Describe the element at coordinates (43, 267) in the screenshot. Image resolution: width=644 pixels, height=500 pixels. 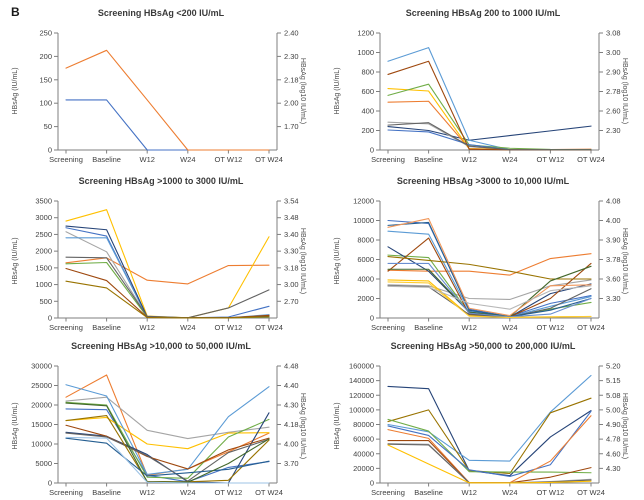
I see `left-tick-label: 1500` at that location.